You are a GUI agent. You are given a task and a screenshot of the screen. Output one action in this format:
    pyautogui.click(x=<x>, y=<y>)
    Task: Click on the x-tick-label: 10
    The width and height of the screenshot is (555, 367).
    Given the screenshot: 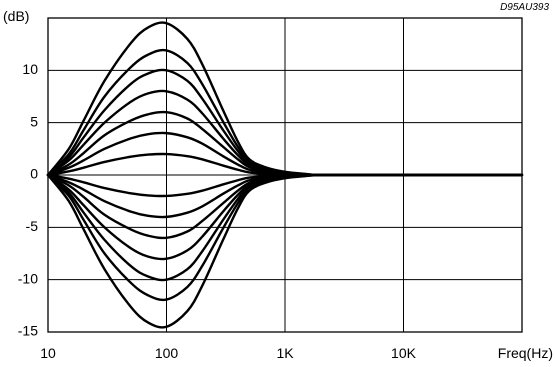 What is the action you would take?
    pyautogui.click(x=48, y=353)
    